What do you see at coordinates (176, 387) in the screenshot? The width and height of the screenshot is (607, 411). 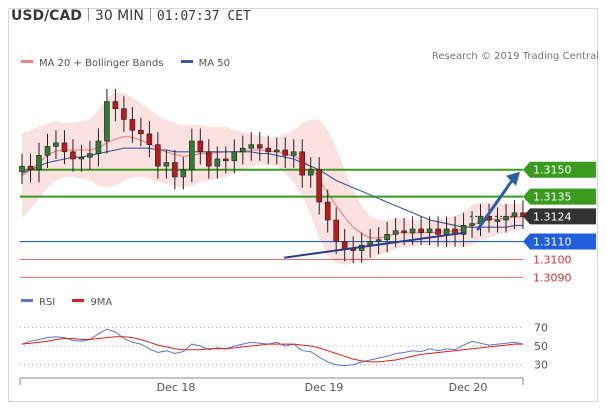 I see `x-tick-label: Dec 18` at bounding box center [176, 387].